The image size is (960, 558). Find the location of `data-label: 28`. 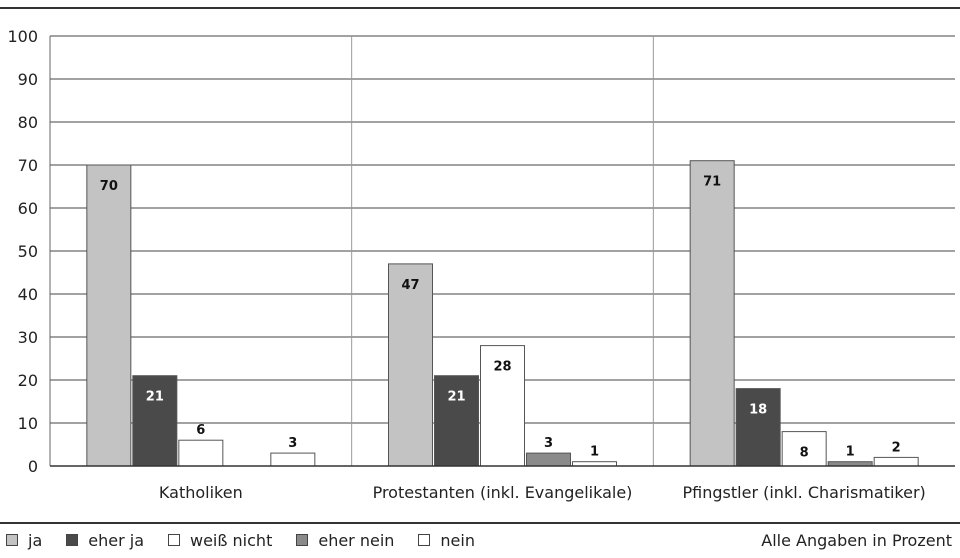

data-label: 28 is located at coordinates (502, 367).